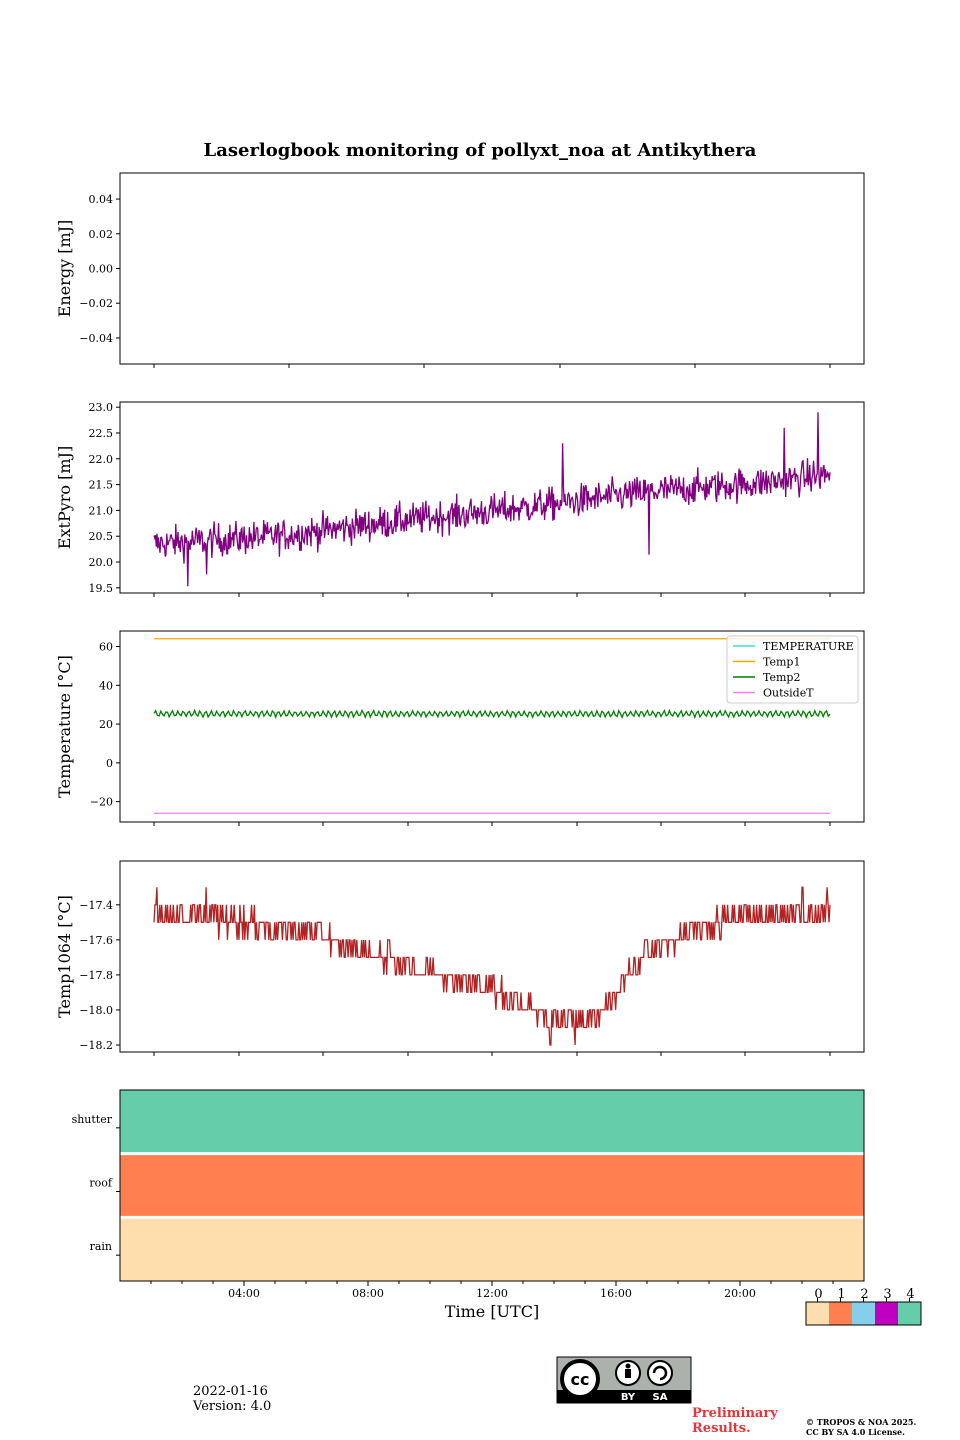 This screenshot has height=1440, width=960. Describe the element at coordinates (92, 1119) in the screenshot. I see `status-row-label-shutter: shutter` at that location.